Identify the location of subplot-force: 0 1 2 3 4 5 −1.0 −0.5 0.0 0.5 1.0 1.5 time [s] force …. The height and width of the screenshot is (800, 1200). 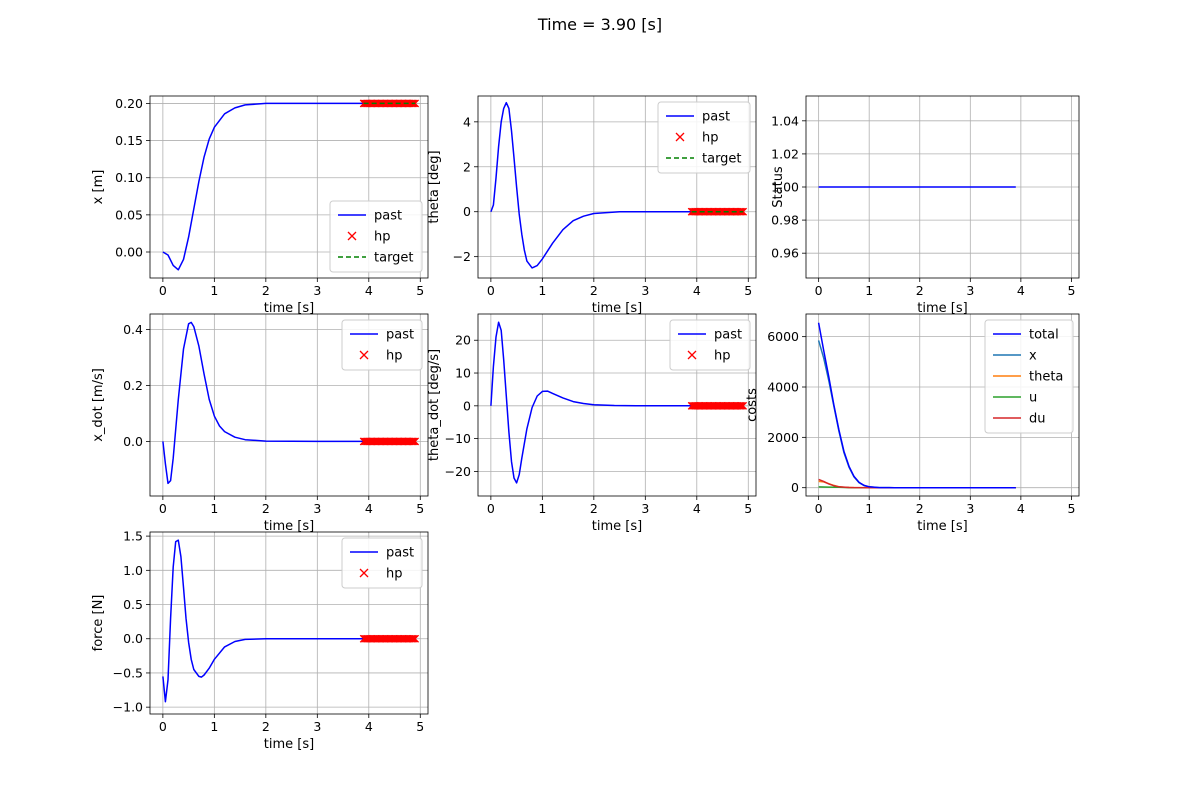
(260, 640).